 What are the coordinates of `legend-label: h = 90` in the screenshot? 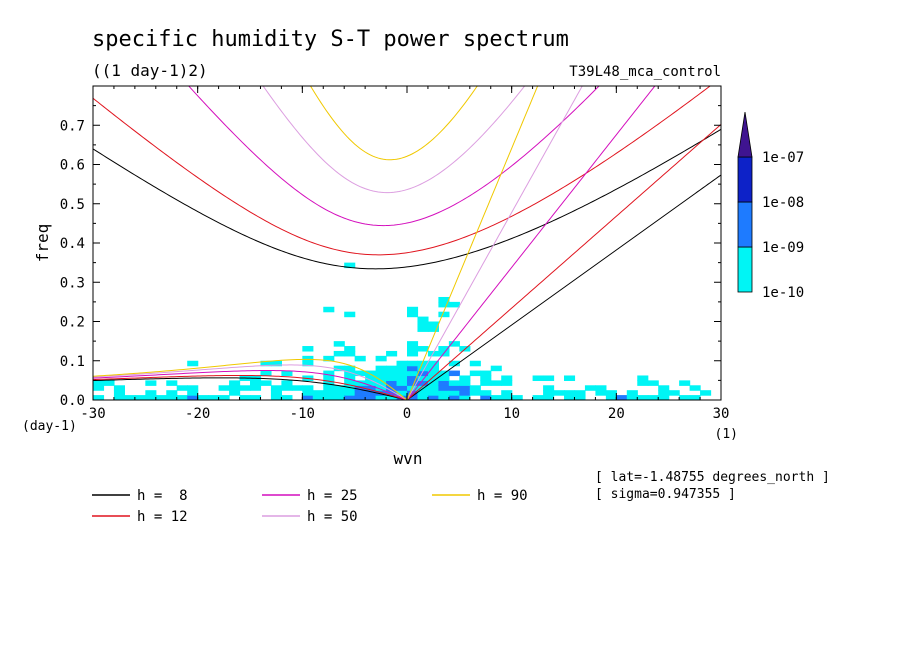 It's located at (502, 496).